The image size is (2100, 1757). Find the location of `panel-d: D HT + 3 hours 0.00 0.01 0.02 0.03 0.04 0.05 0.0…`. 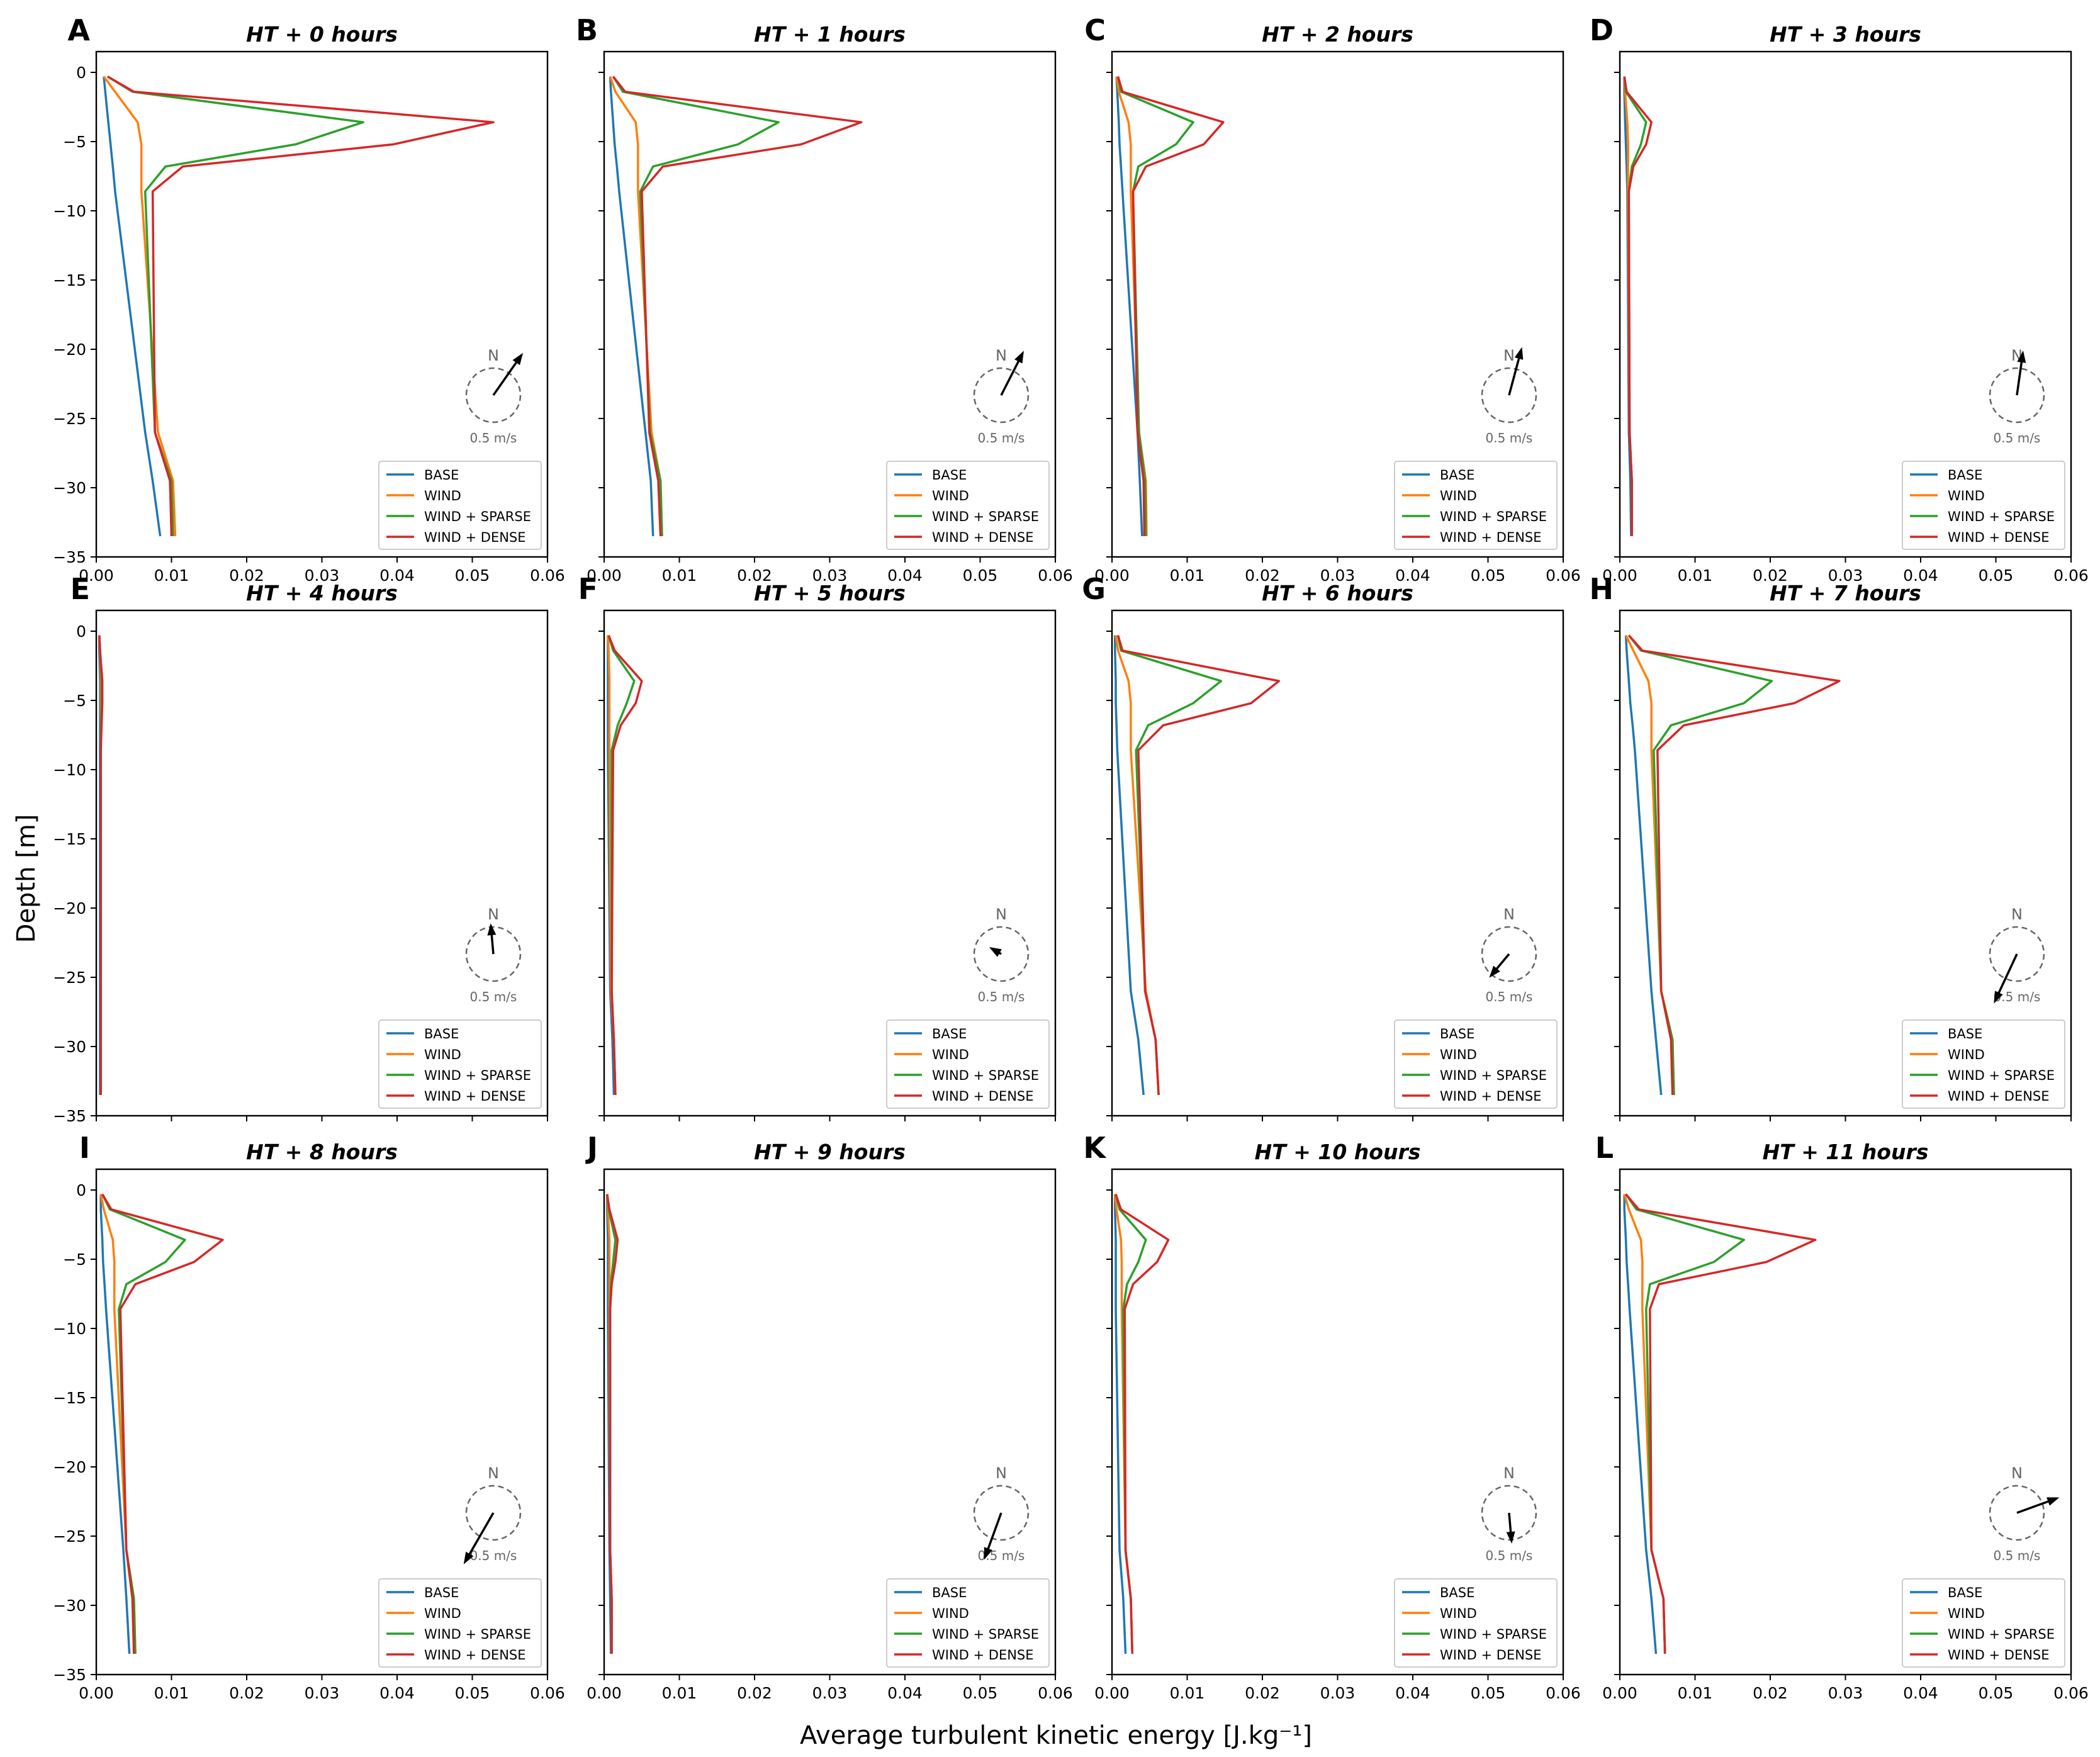

panel-d: D HT + 3 hours 0.00 0.01 0.02 0.03 0.04 0.05 0.0… is located at coordinates (1839, 299).